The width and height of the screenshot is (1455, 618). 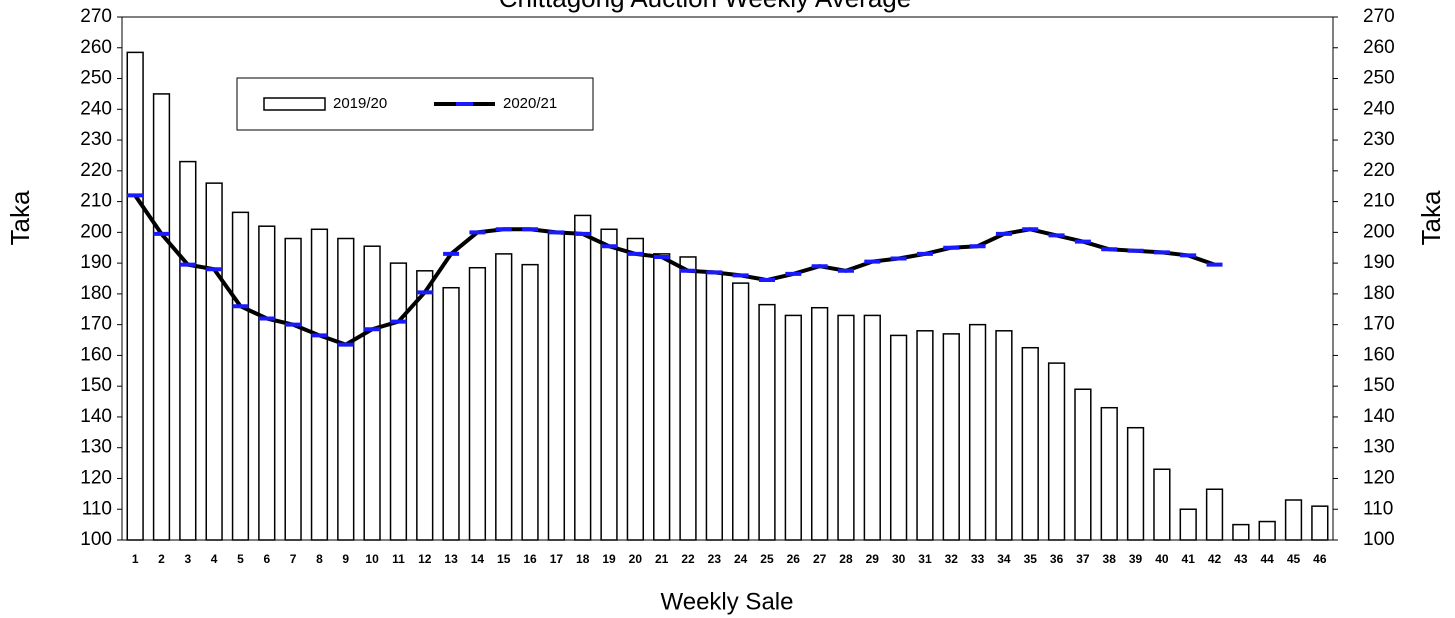 What do you see at coordinates (96, 539) in the screenshot?
I see `y-tick-label: 100` at bounding box center [96, 539].